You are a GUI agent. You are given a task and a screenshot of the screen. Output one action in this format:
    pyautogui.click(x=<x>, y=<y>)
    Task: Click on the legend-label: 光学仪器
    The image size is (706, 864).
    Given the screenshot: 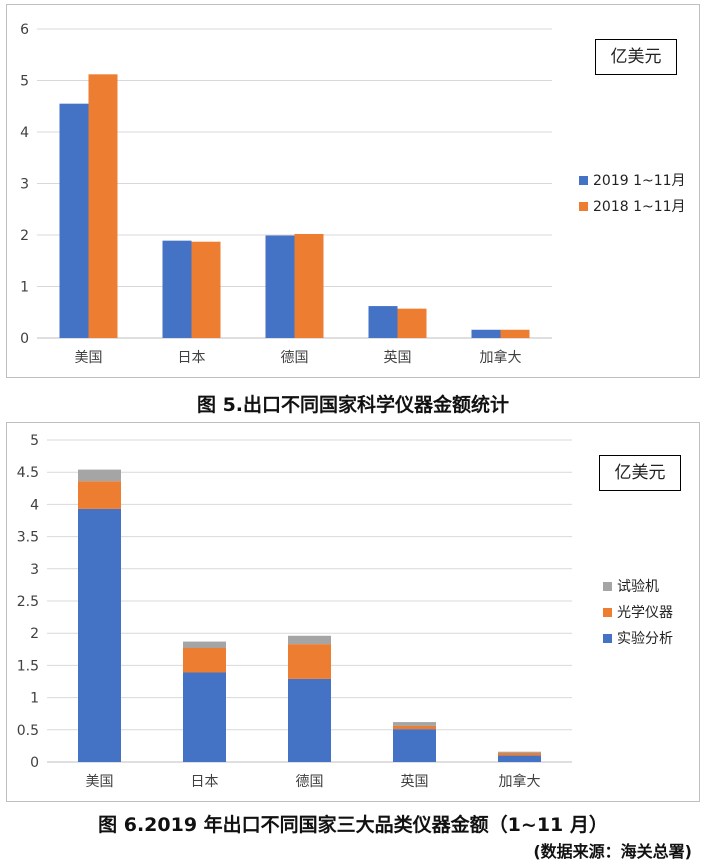 What is the action you would take?
    pyautogui.click(x=645, y=613)
    